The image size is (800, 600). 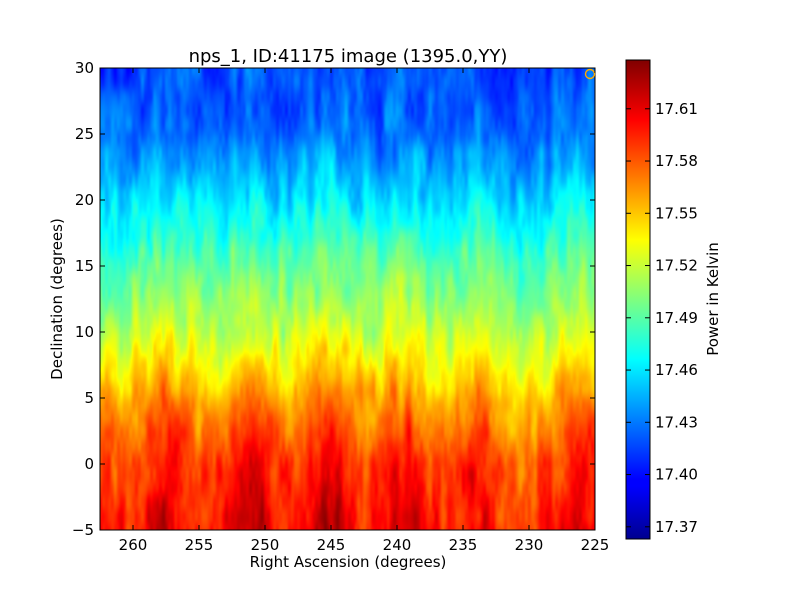 I want to click on x-tick-label: 230, so click(x=529, y=545).